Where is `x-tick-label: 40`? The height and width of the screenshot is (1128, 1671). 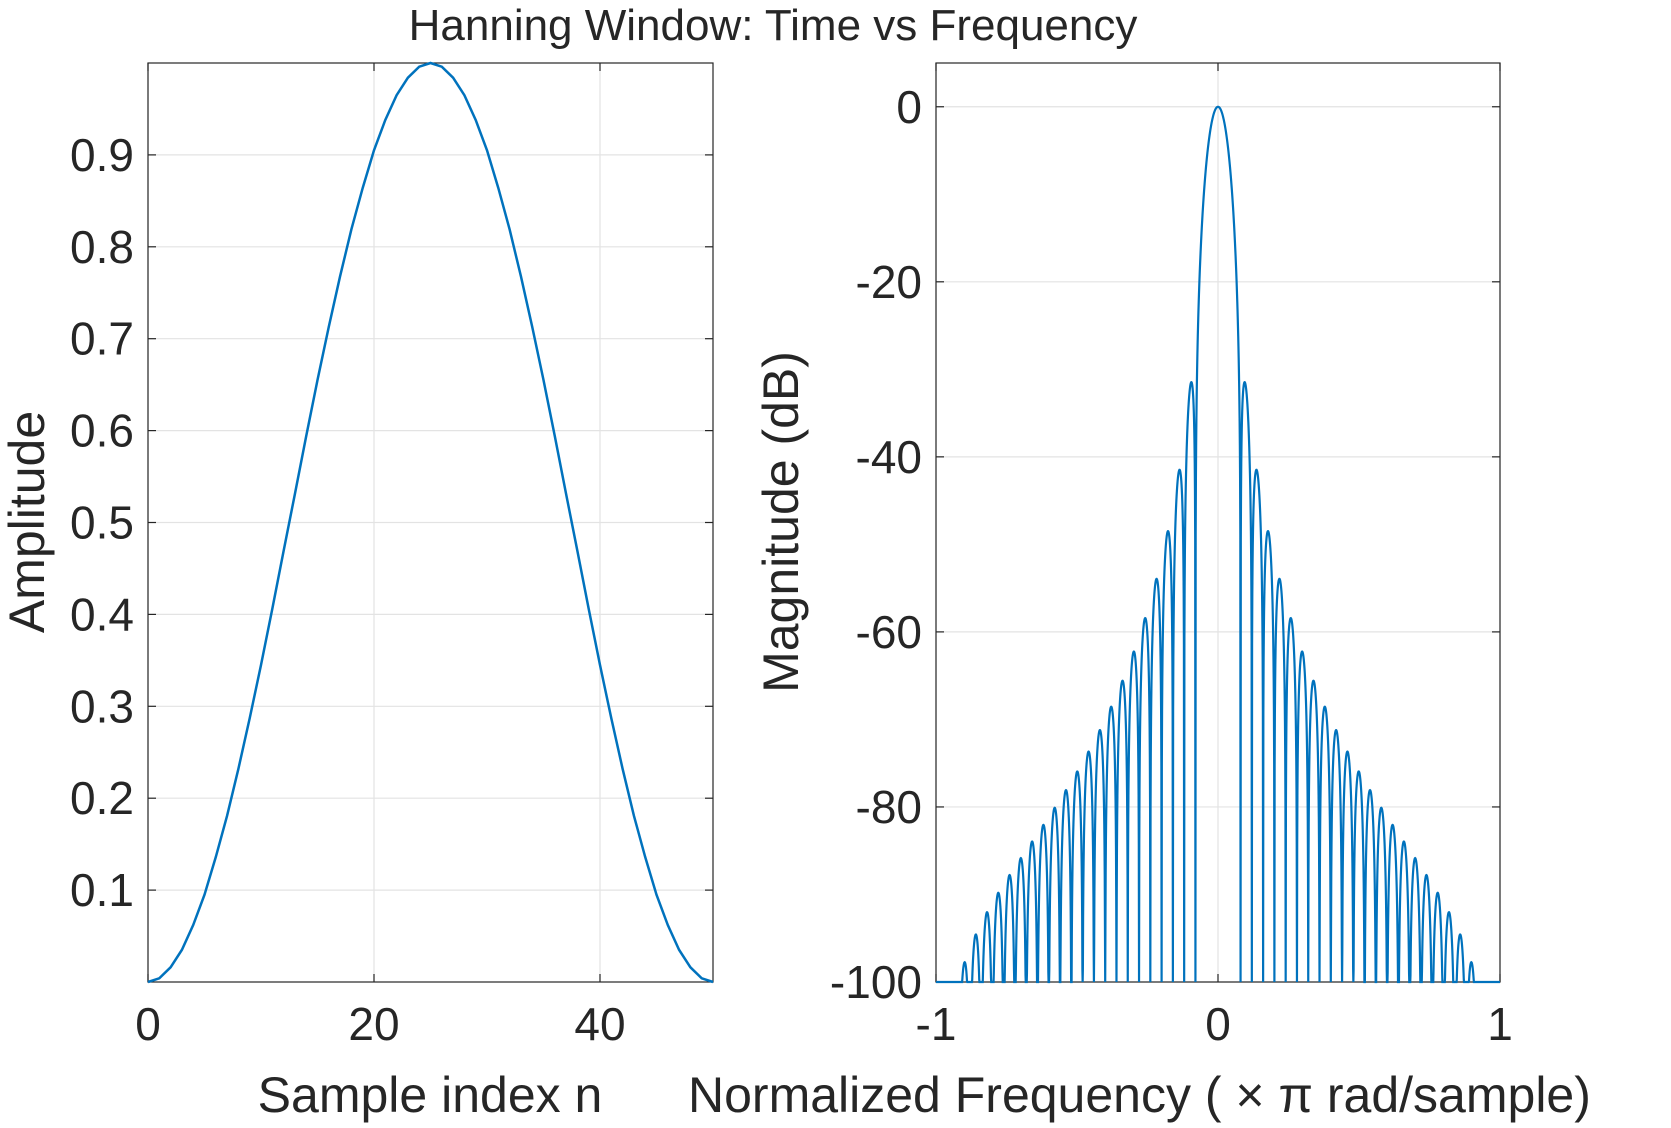
x-tick-label: 40 is located at coordinates (599, 1024).